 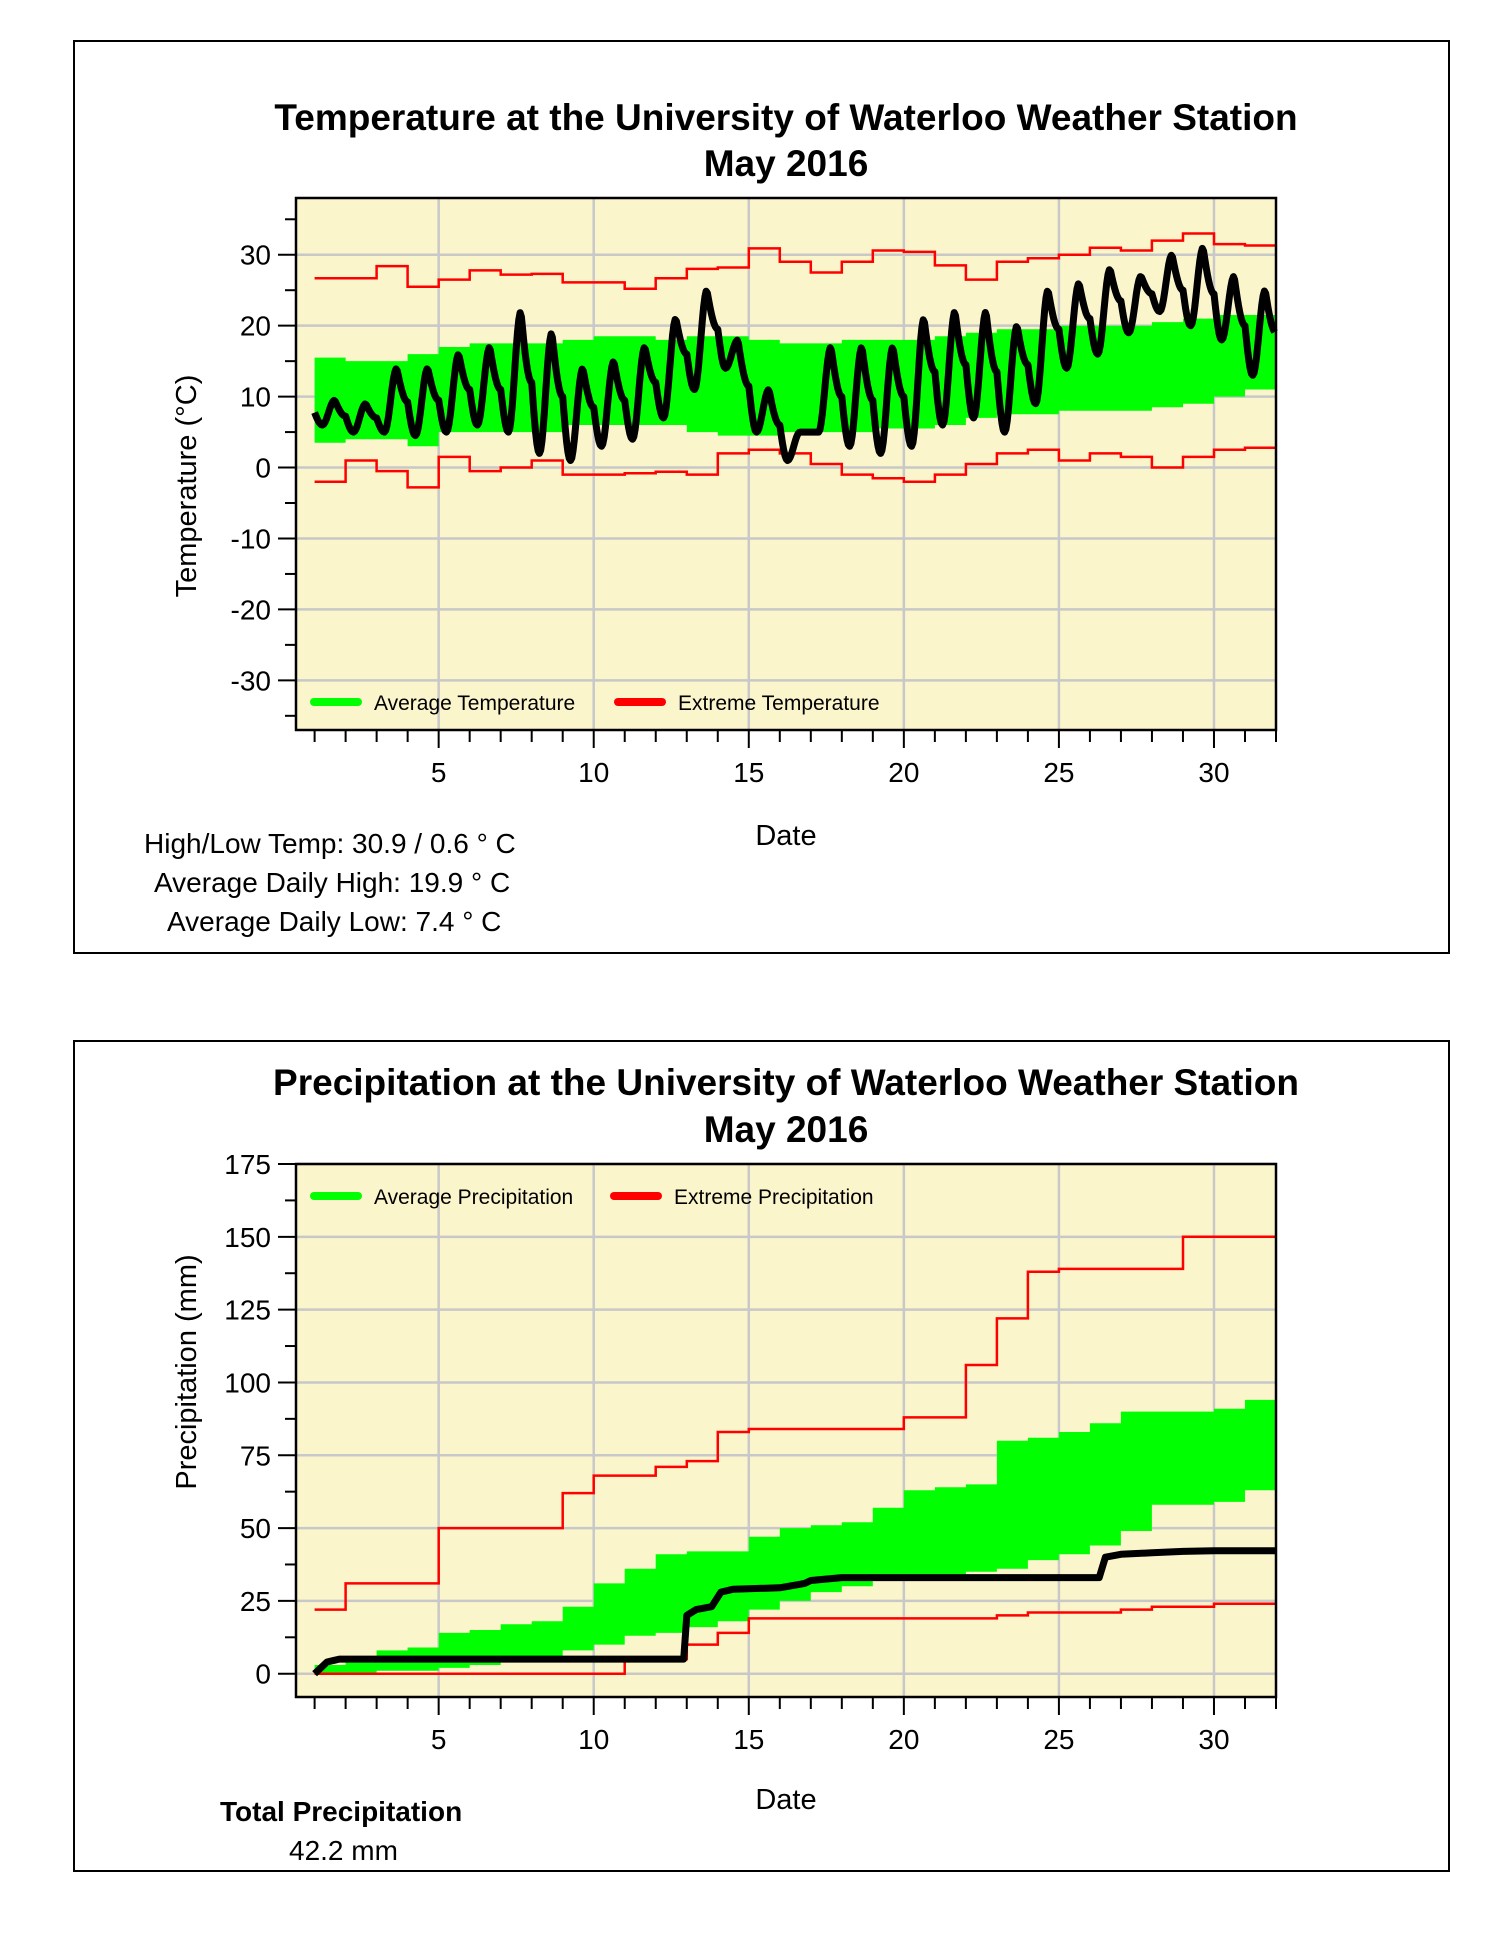 What do you see at coordinates (779, 703) in the screenshot?
I see `temperature-legend-extreme-label: Extreme Temperature` at bounding box center [779, 703].